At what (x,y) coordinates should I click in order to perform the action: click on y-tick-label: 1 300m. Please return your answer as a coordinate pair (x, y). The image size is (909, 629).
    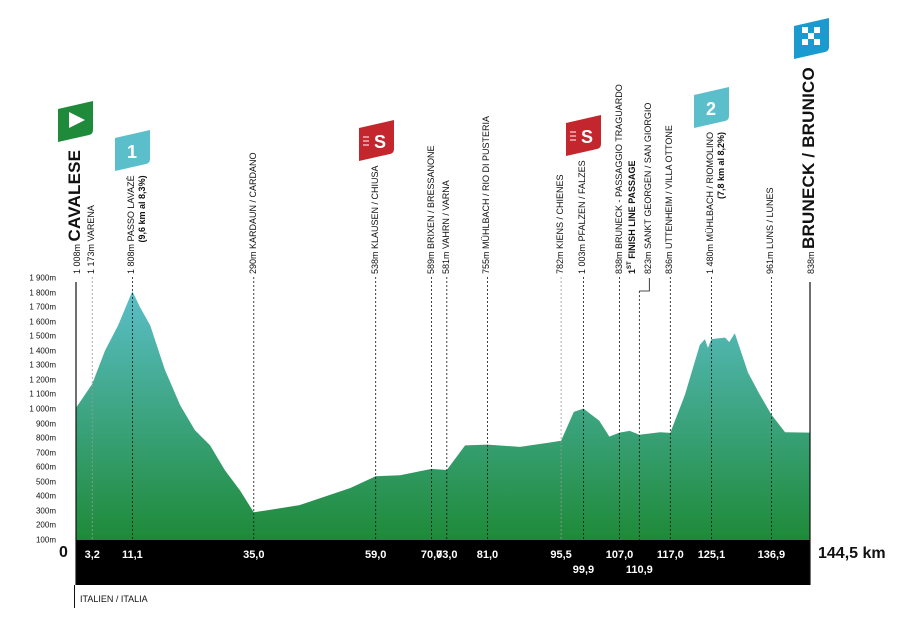
    Looking at the image, I should click on (42, 365).